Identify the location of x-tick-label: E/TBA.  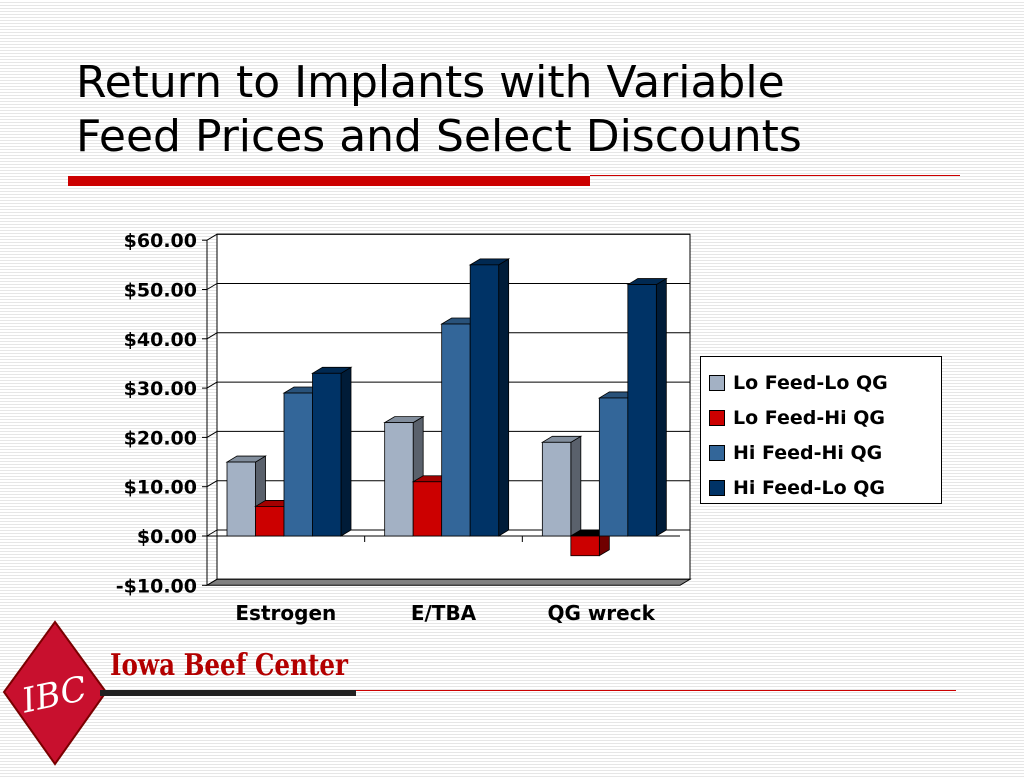
(444, 613).